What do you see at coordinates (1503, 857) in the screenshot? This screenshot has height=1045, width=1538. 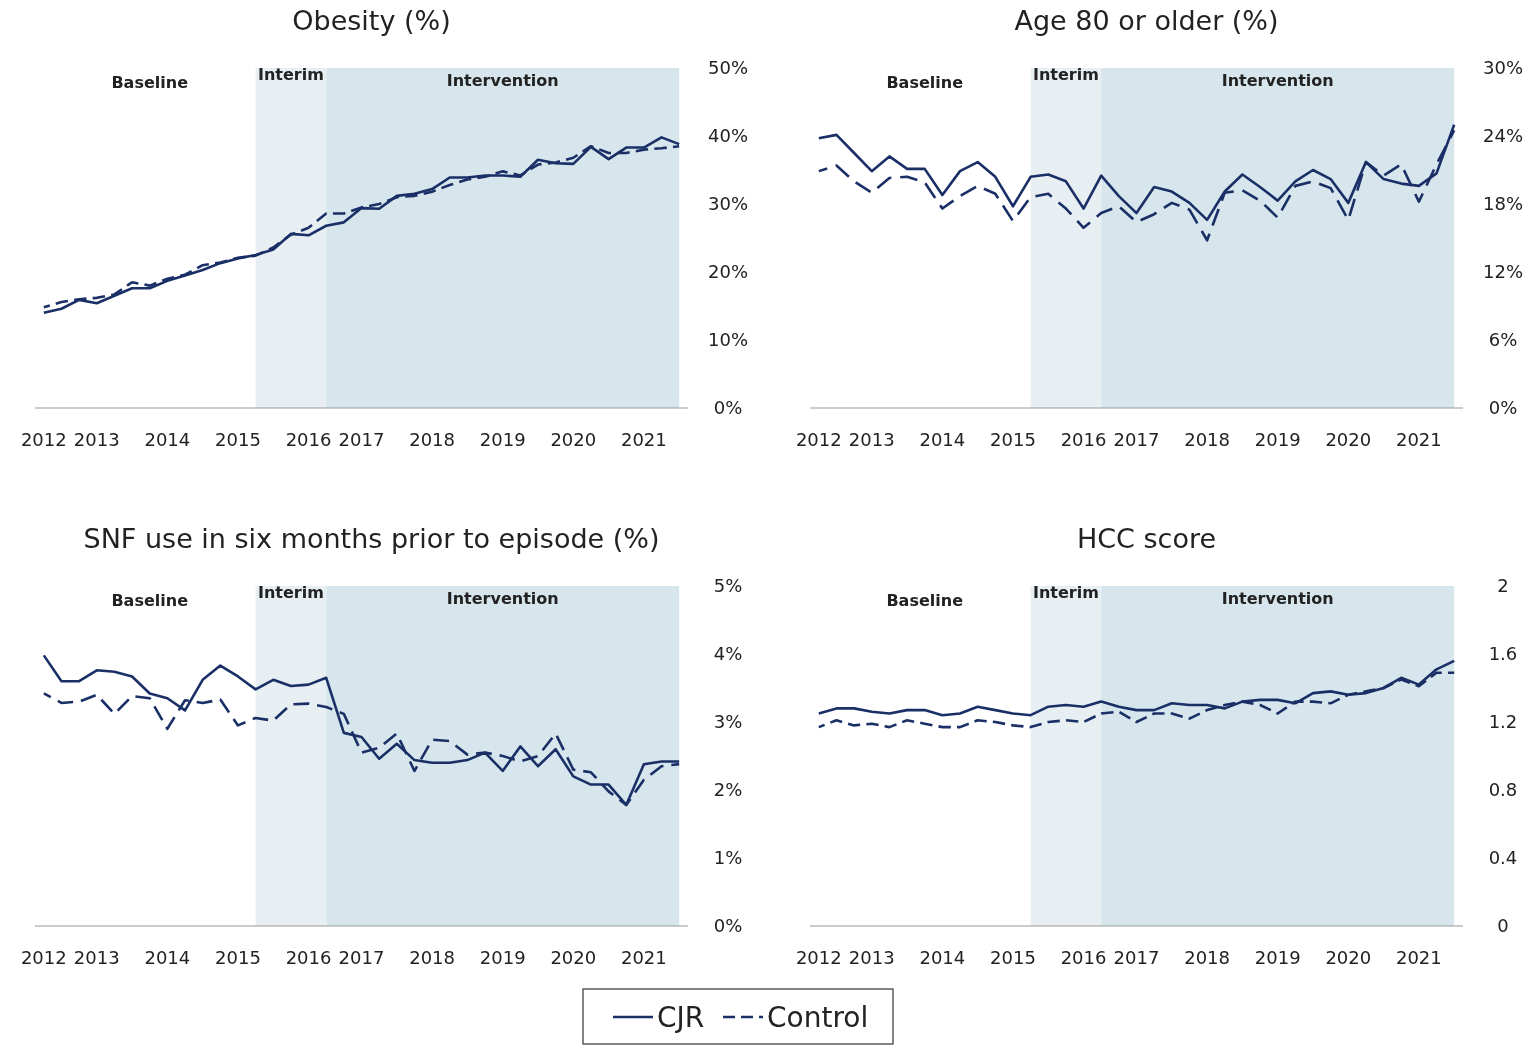 I see `y-tick-label: 0.4` at bounding box center [1503, 857].